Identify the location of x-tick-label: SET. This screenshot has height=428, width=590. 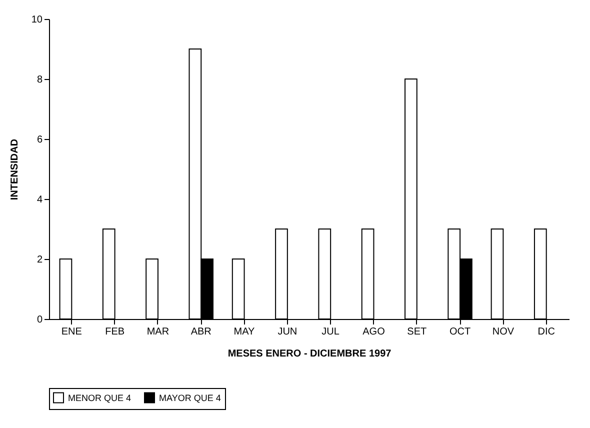
(417, 332).